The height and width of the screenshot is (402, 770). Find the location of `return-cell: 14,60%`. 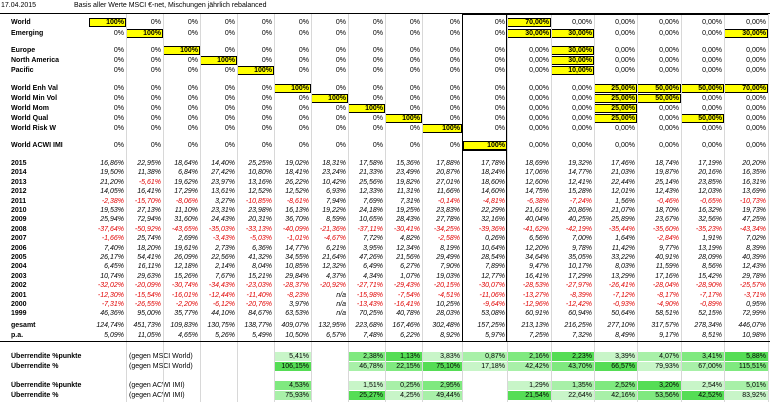

return-cell: 14,60% is located at coordinates (493, 192).